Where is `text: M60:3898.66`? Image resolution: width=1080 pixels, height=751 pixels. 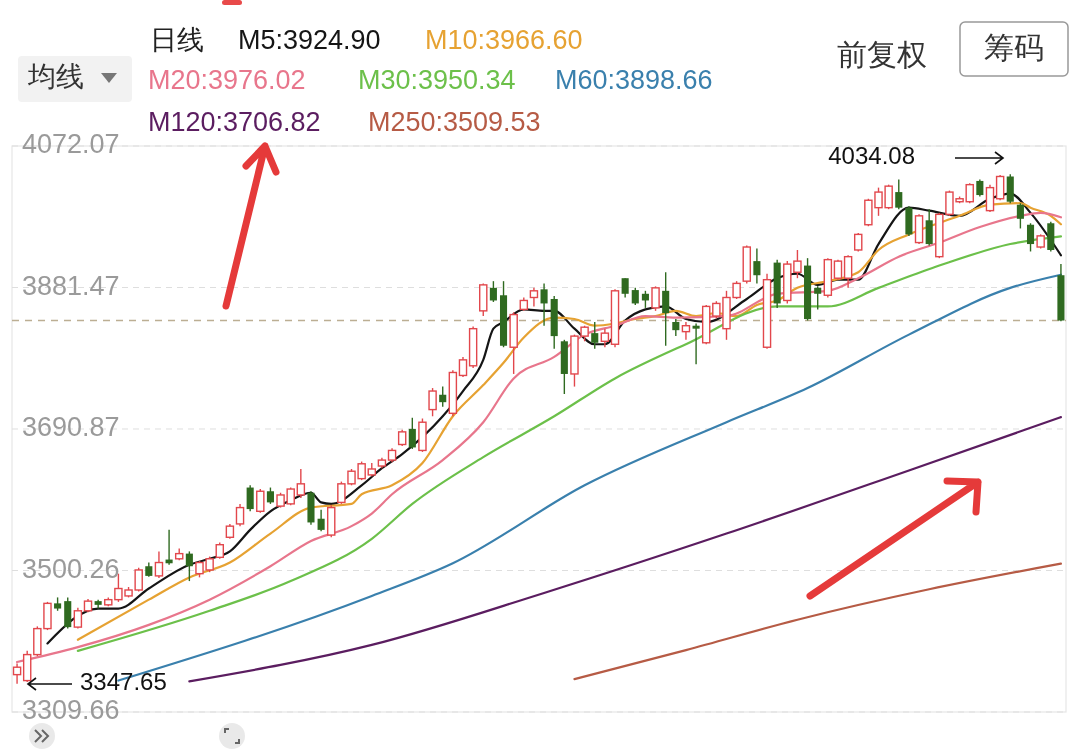 text: M60:3898.66 is located at coordinates (634, 80).